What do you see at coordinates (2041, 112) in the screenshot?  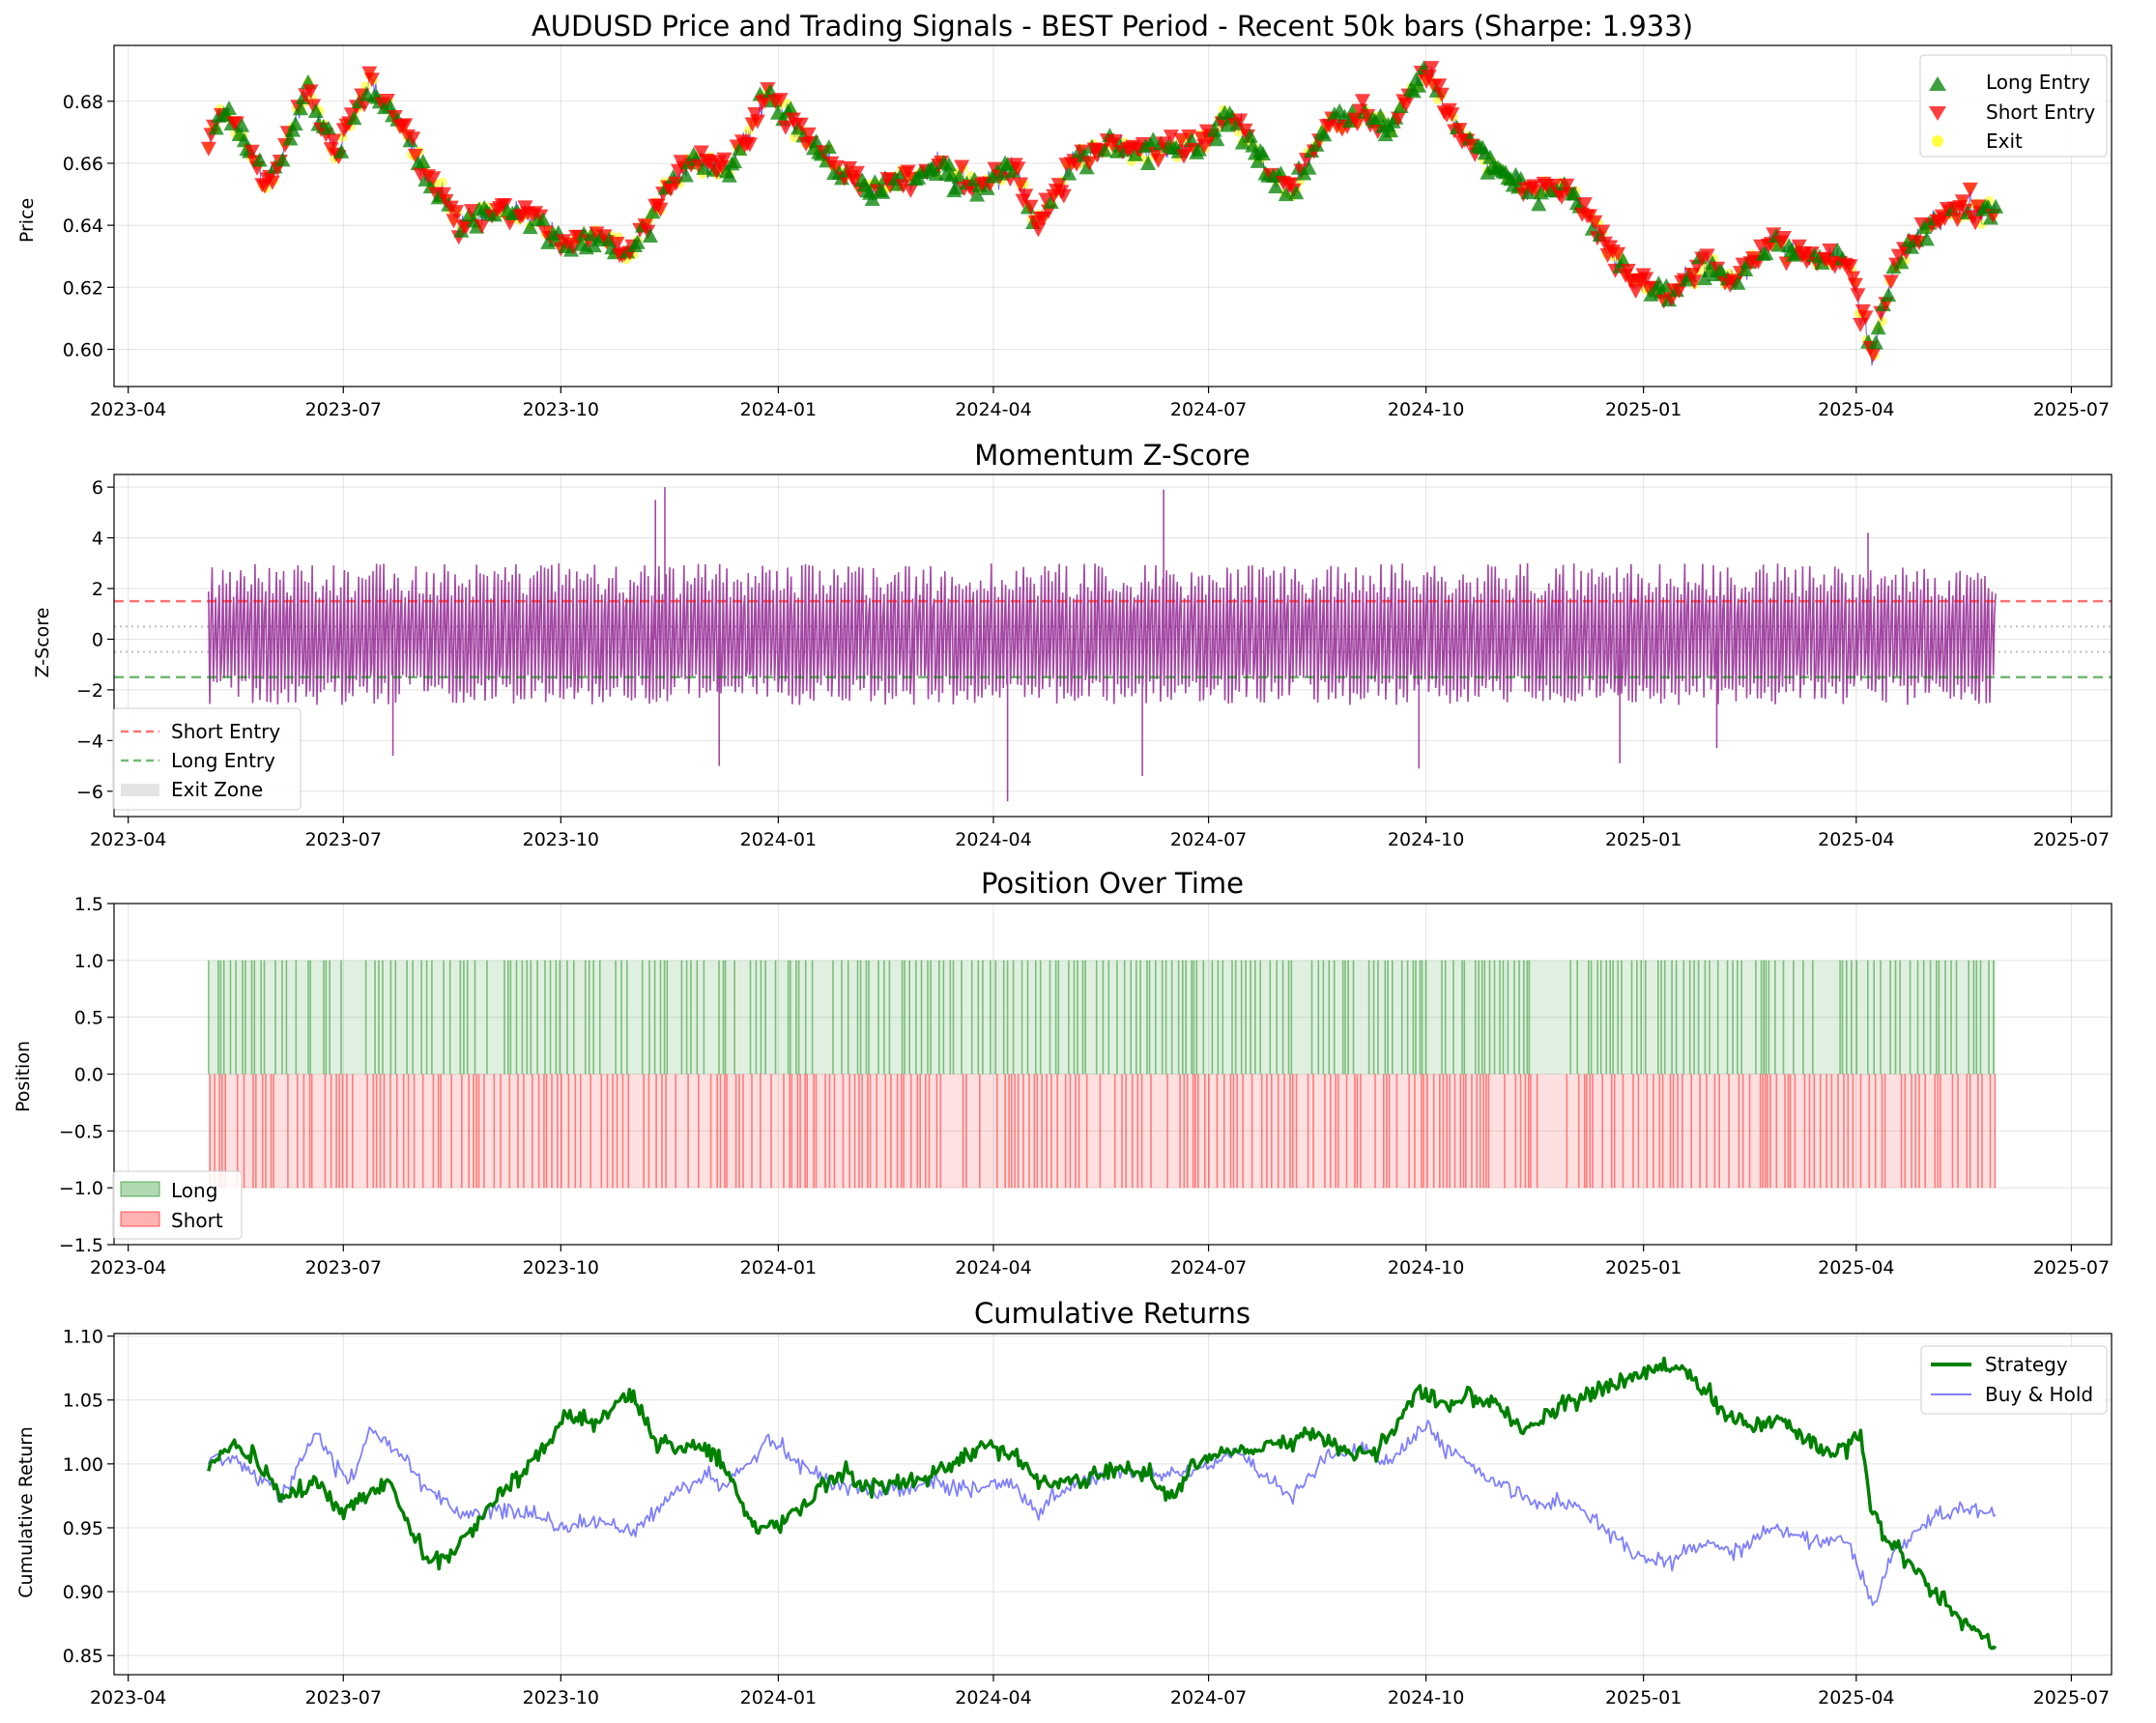 I see `legend-short-entry: Short Entry` at bounding box center [2041, 112].